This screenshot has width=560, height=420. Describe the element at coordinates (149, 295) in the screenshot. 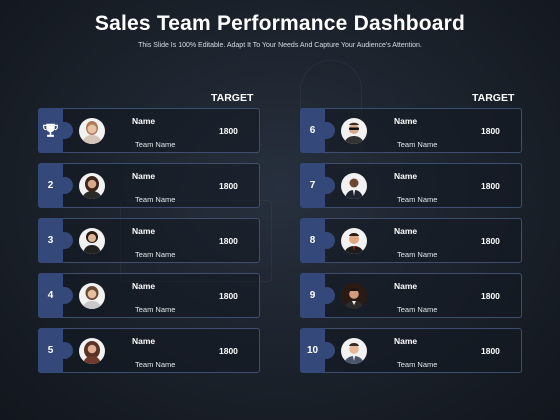

I see `performance-card: 4 Name Team Name 1800` at that location.